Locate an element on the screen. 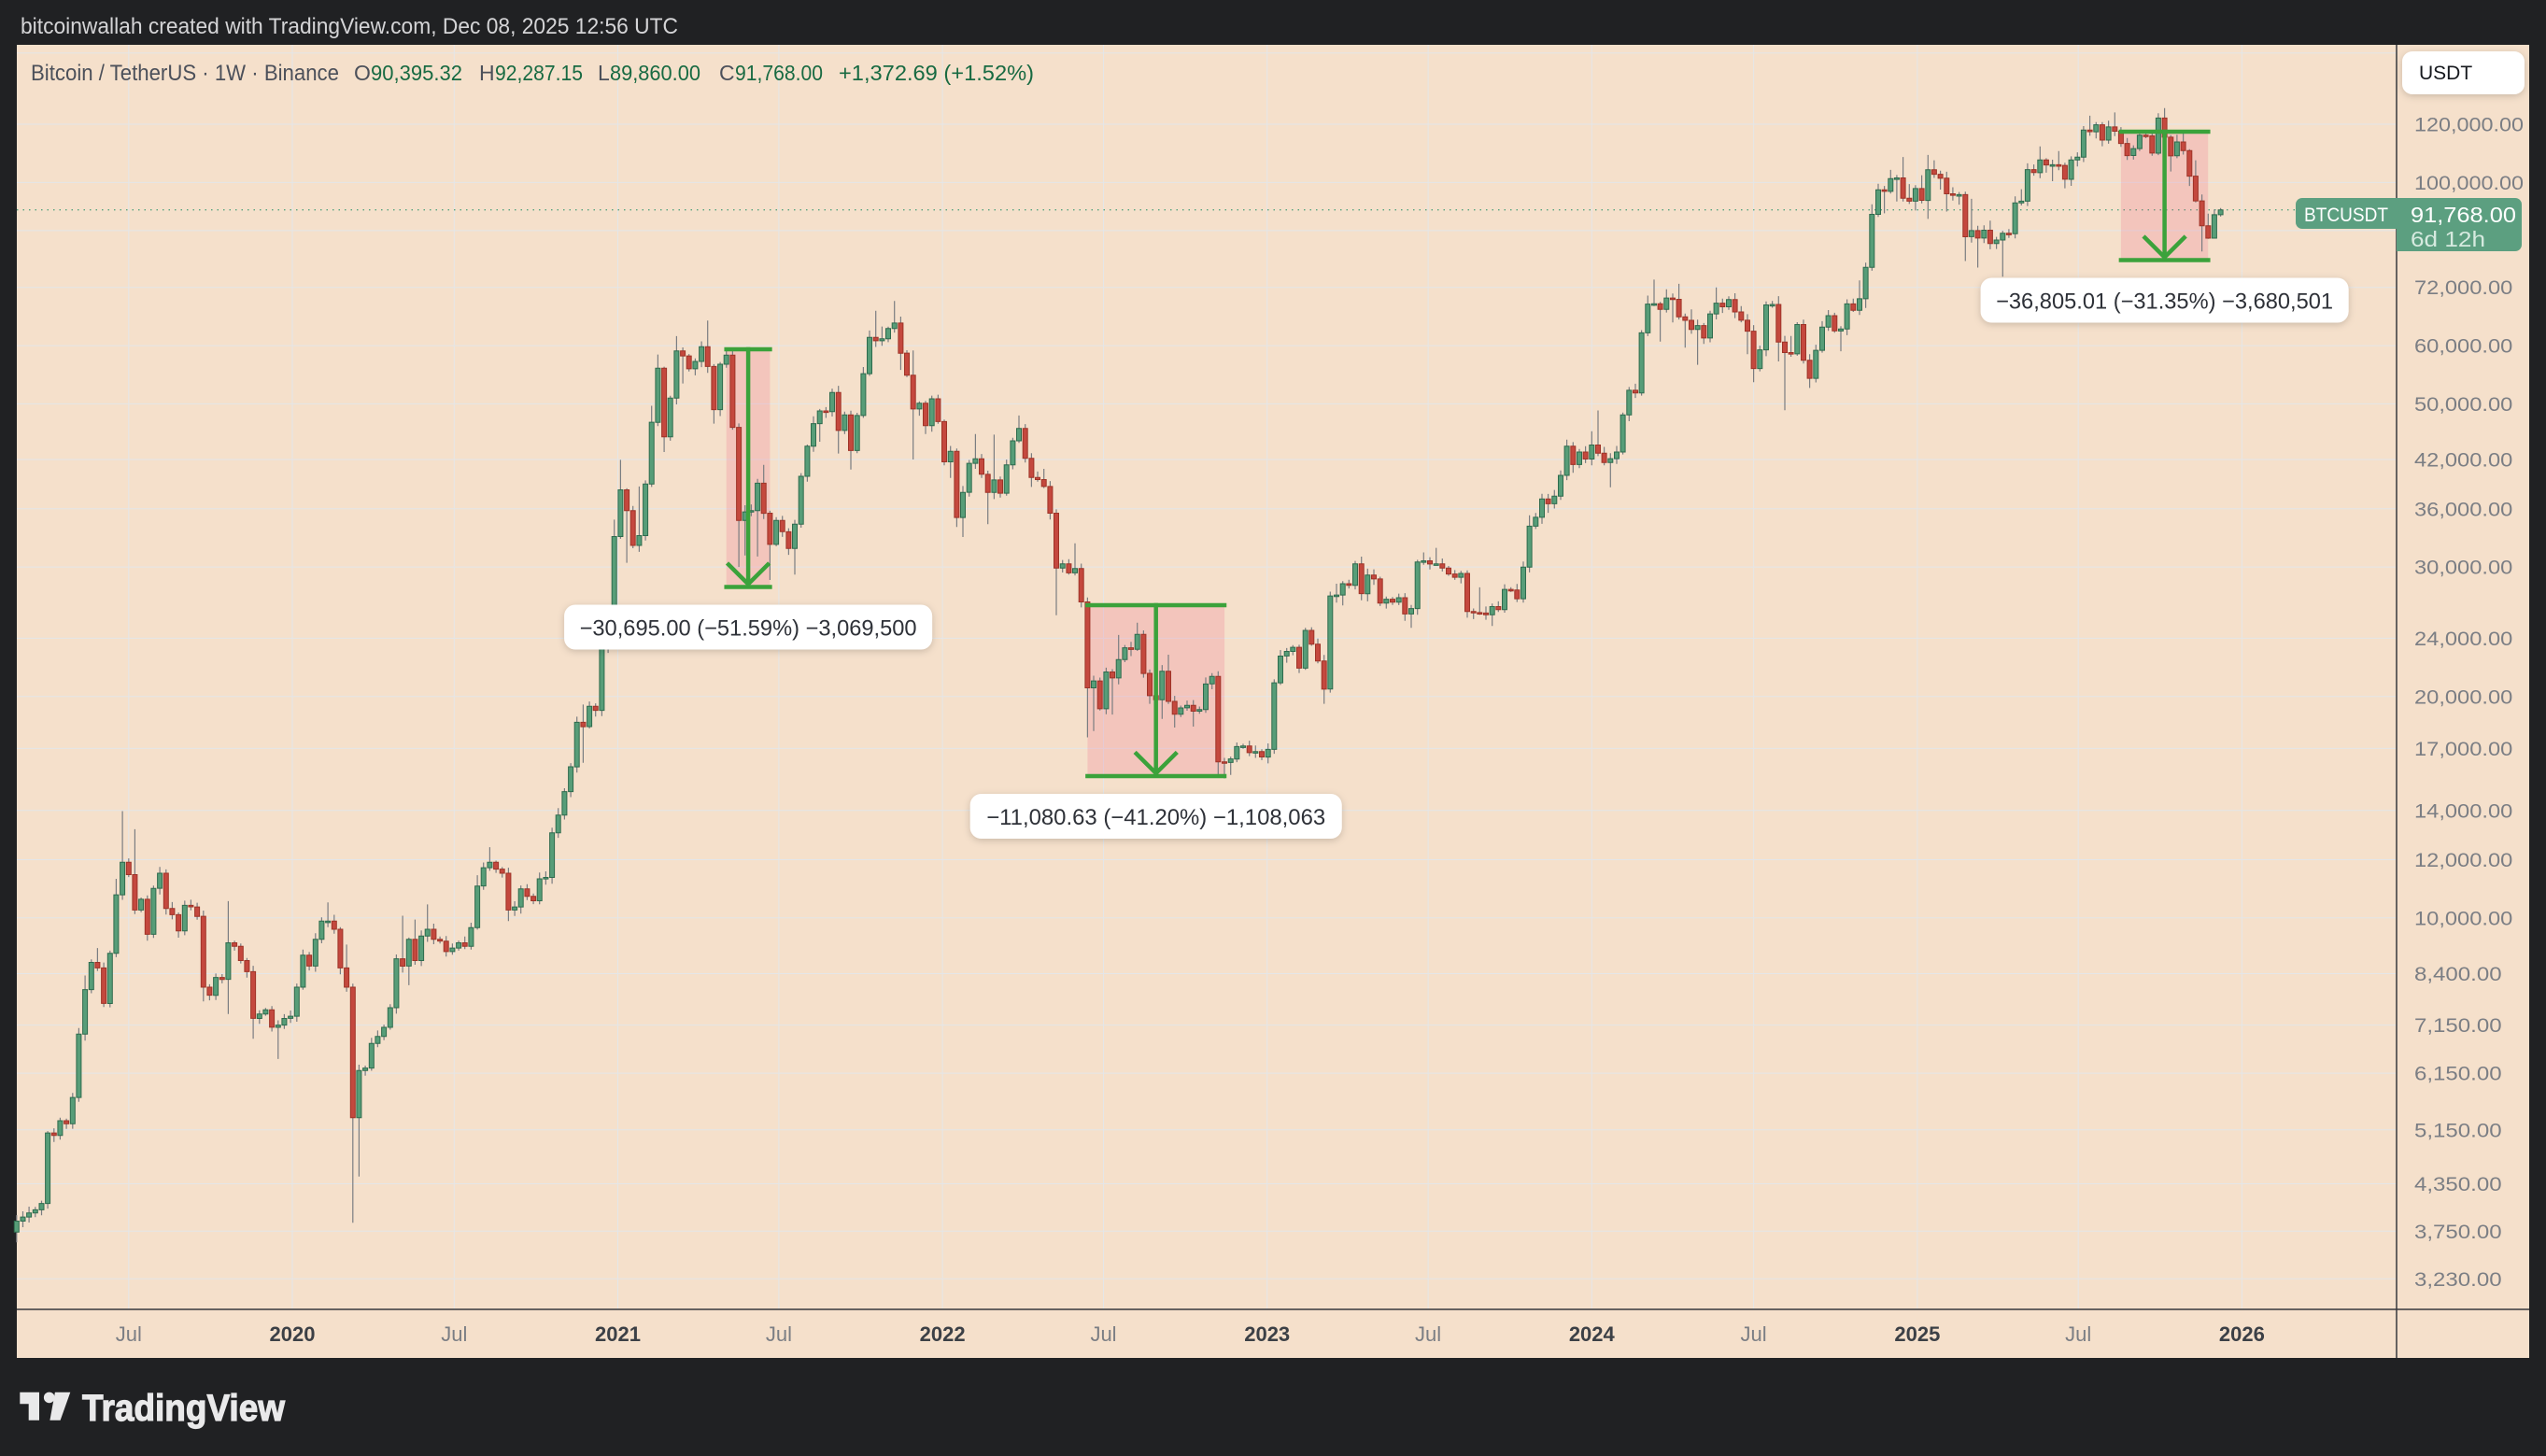  svg-text: 2023 is located at coordinates (1267, 1334).